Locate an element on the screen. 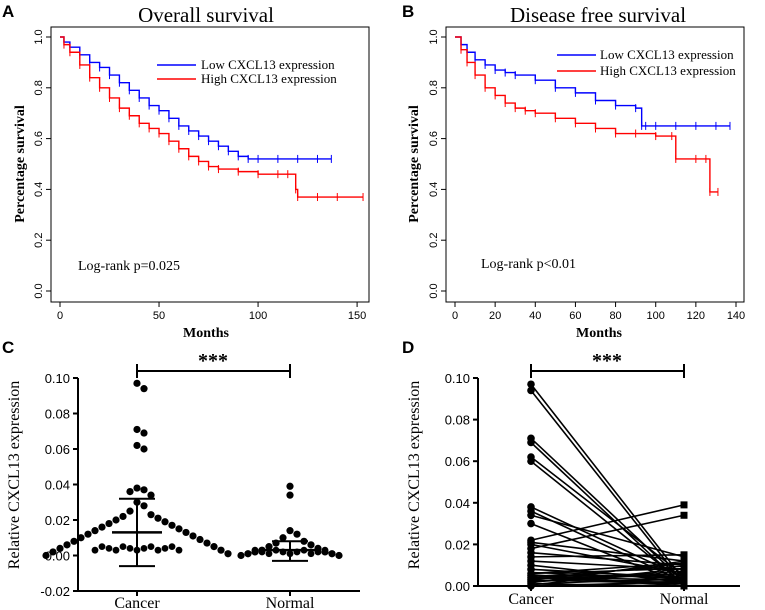  y-tick-label: 0.10 is located at coordinates (57, 378).